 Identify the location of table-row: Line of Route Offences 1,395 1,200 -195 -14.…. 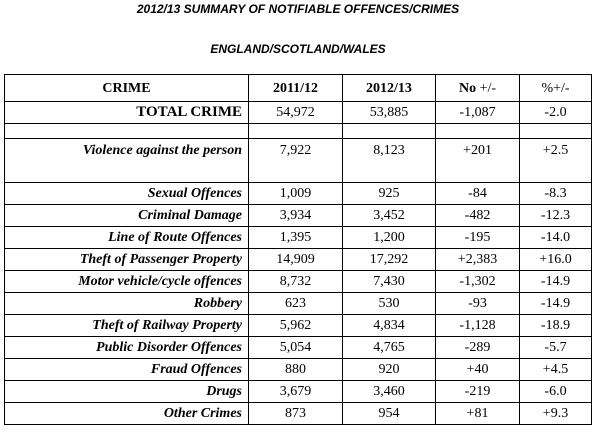
(298, 237).